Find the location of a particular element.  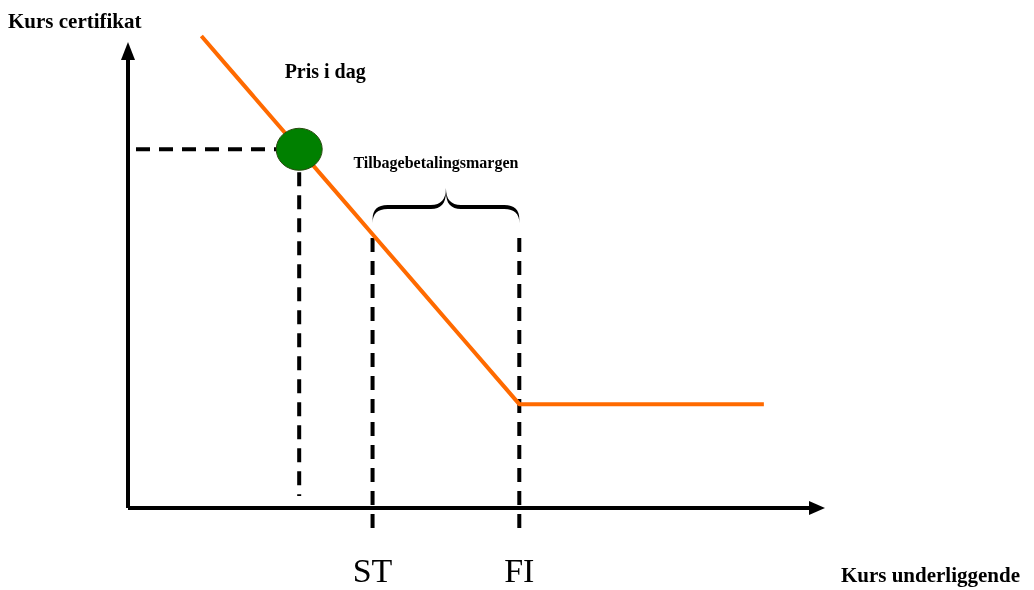

x-axis-title: Kurs underliggende is located at coordinates (930, 575).